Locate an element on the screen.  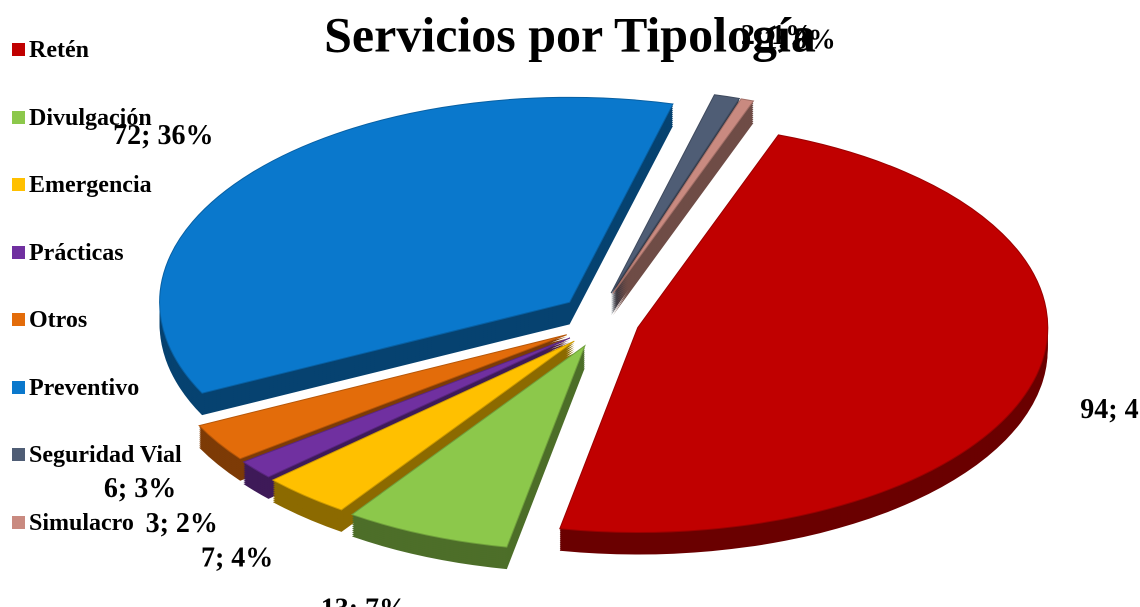
legend-label: Retén is located at coordinates (59, 50).